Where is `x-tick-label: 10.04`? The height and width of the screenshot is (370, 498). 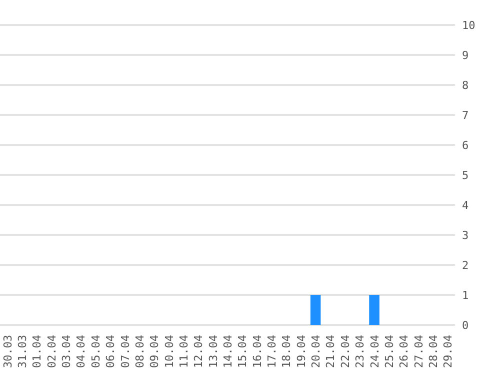
x-tick-label: 10.04 is located at coordinates (169, 351).